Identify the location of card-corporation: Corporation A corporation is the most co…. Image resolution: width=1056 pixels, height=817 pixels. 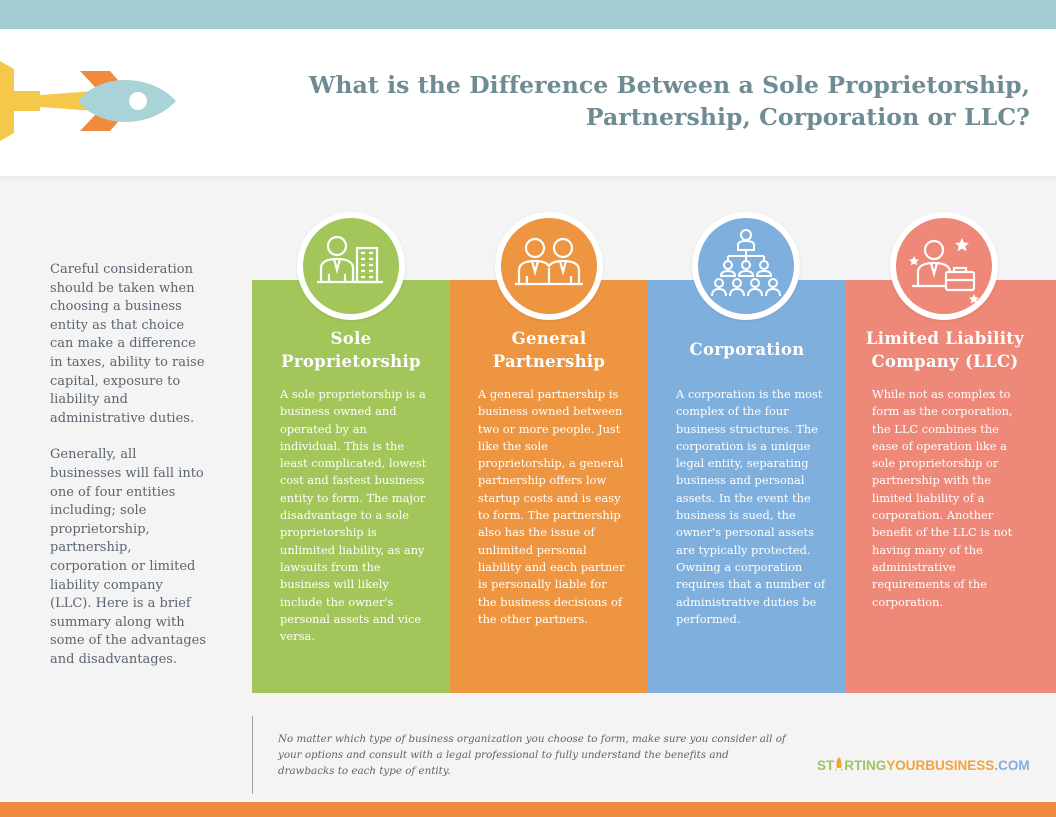
(747, 486).